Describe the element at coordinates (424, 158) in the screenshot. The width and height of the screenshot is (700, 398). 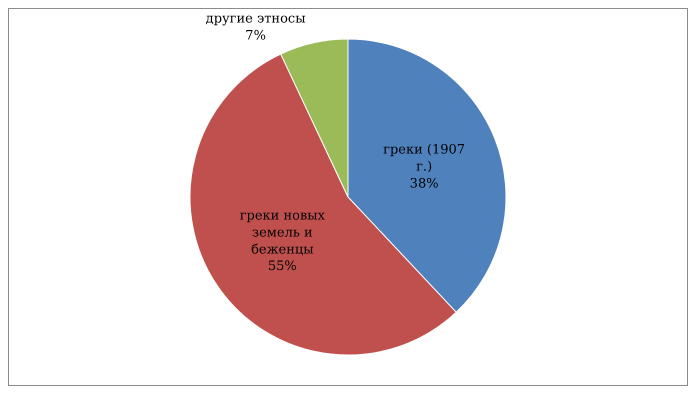
I see `slice-label: греки (1907 г.)` at that location.